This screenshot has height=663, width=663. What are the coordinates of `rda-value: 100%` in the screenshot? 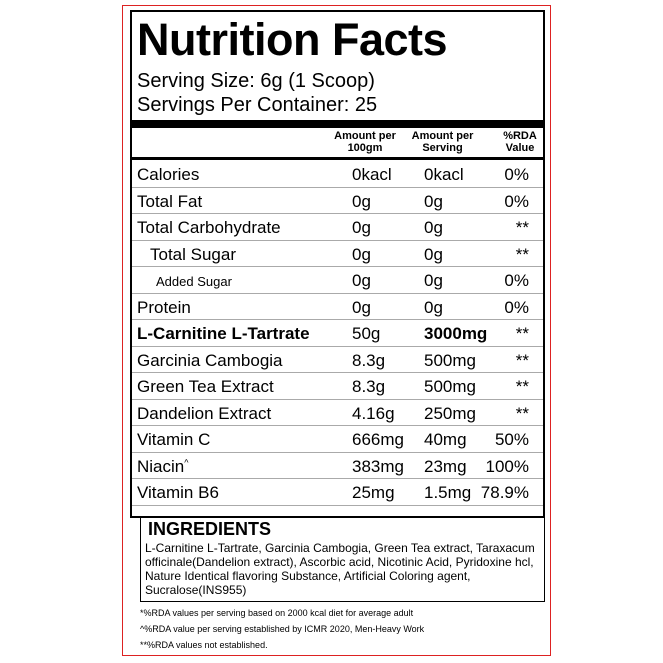 It's located at (507, 466).